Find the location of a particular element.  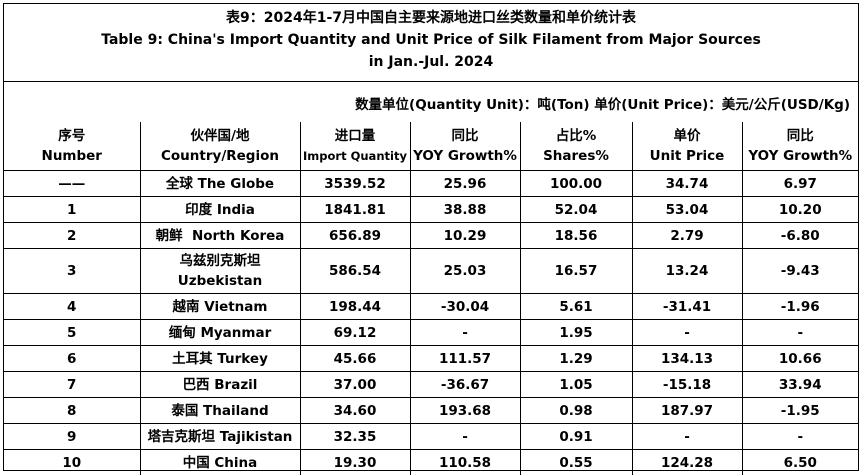

header-shares-en: Shares% is located at coordinates (576, 156).